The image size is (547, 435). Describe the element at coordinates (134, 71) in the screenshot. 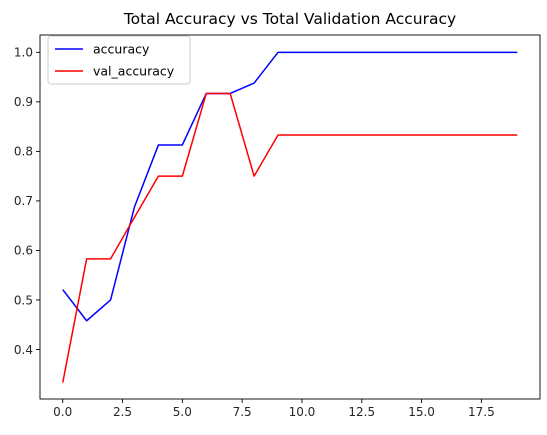

I see `legend-label: val_accuracy` at that location.